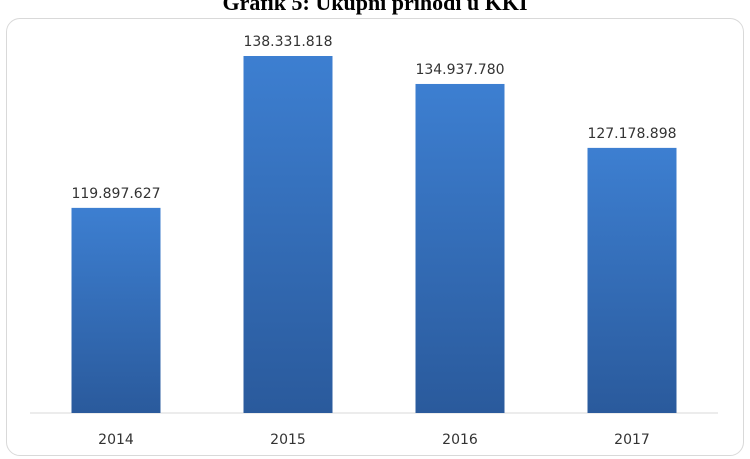 The image size is (750, 459). I want to click on bar-2017, so click(632, 280).